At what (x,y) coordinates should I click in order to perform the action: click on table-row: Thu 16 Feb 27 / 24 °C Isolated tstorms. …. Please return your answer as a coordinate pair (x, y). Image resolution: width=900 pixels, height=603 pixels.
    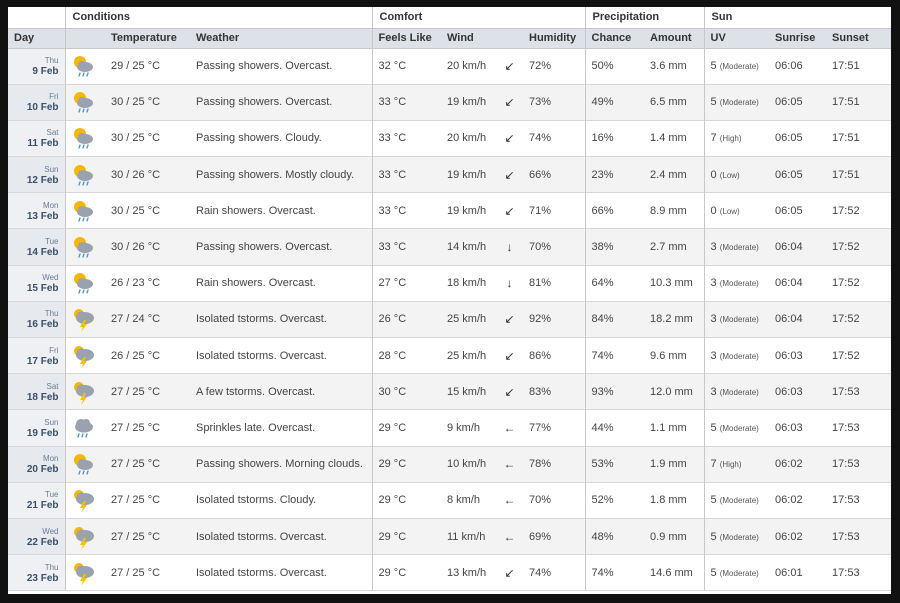
    Looking at the image, I should click on (449, 319).